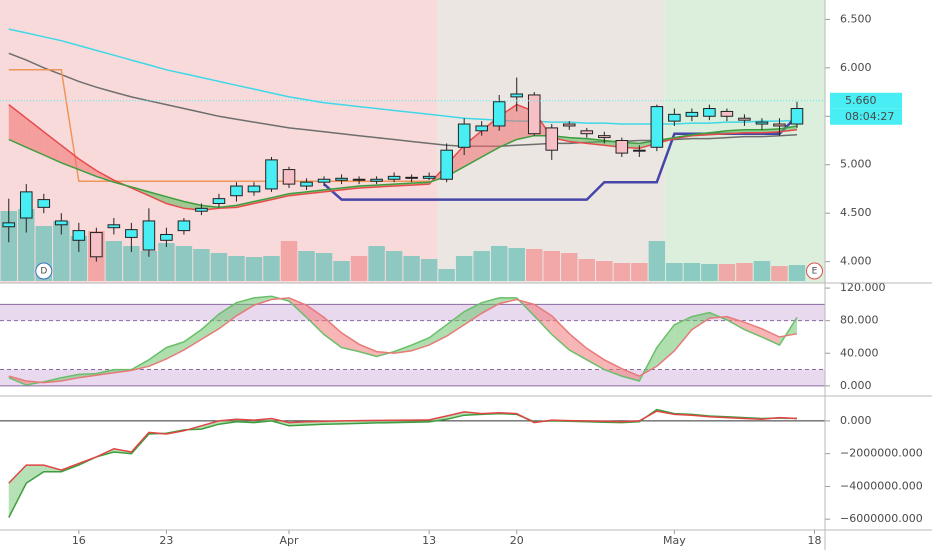 The image size is (932, 550). I want to click on y-tick-label: 6.500, so click(856, 18).